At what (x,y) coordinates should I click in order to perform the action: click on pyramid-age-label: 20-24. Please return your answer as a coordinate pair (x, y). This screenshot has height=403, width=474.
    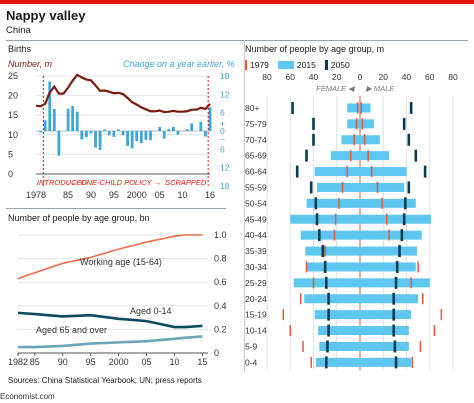
    Looking at the image, I should click on (256, 299).